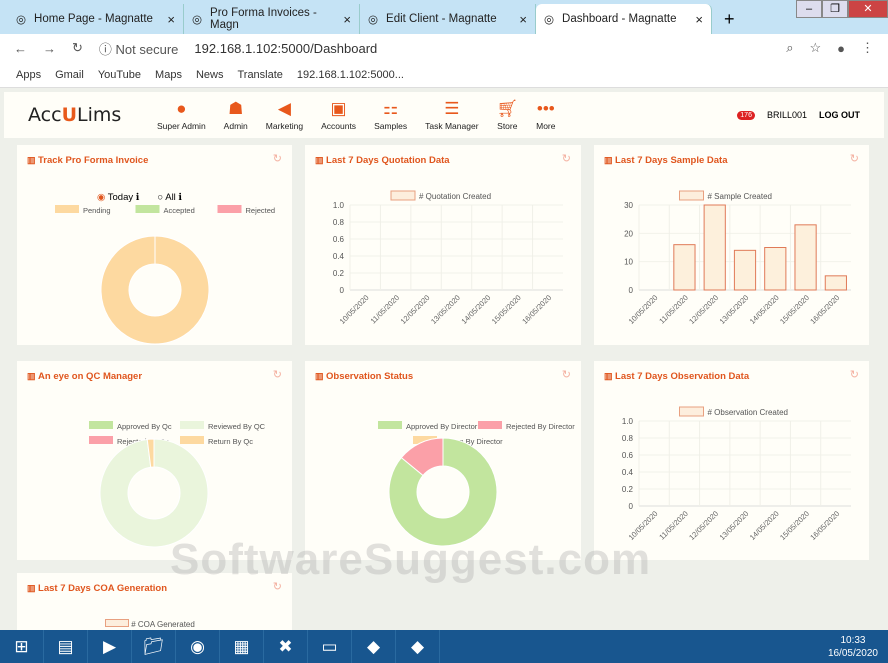  What do you see at coordinates (385, 309) in the screenshot?
I see `x-tick-label: 11/05/2020` at bounding box center [385, 309].